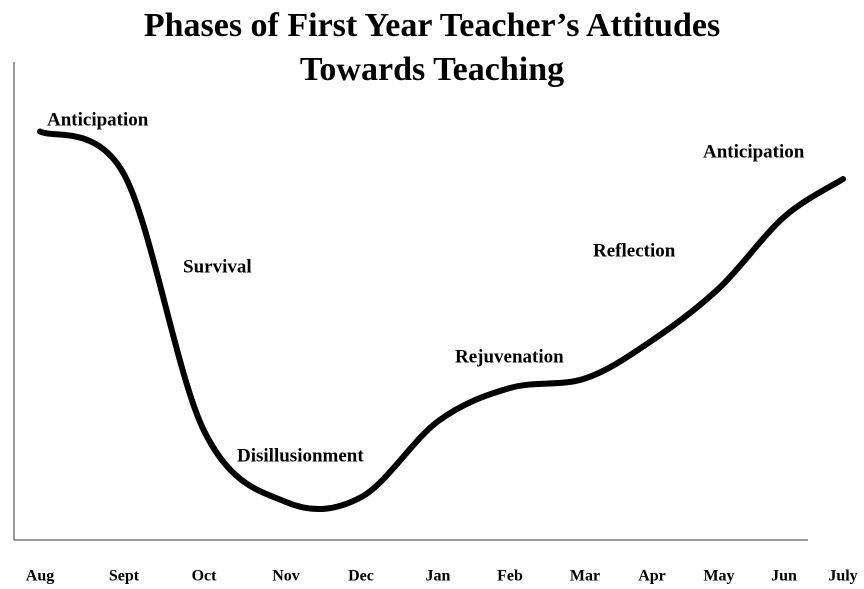 This screenshot has width=864, height=589. What do you see at coordinates (509, 356) in the screenshot?
I see `phase-label: Rejuvenation` at bounding box center [509, 356].